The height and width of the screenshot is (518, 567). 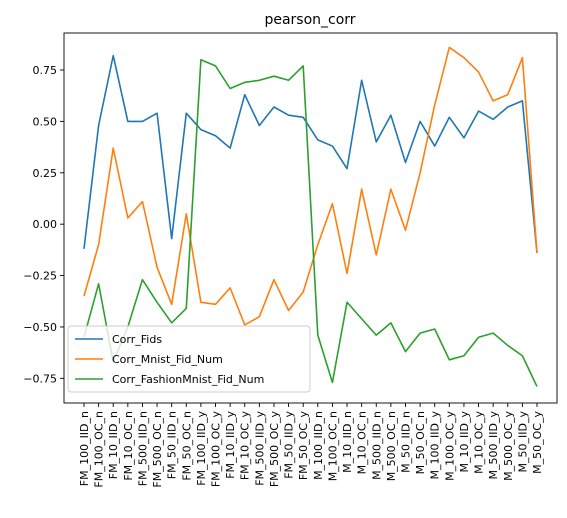 I want to click on y-tick-label: −0.50, so click(x=40, y=327).